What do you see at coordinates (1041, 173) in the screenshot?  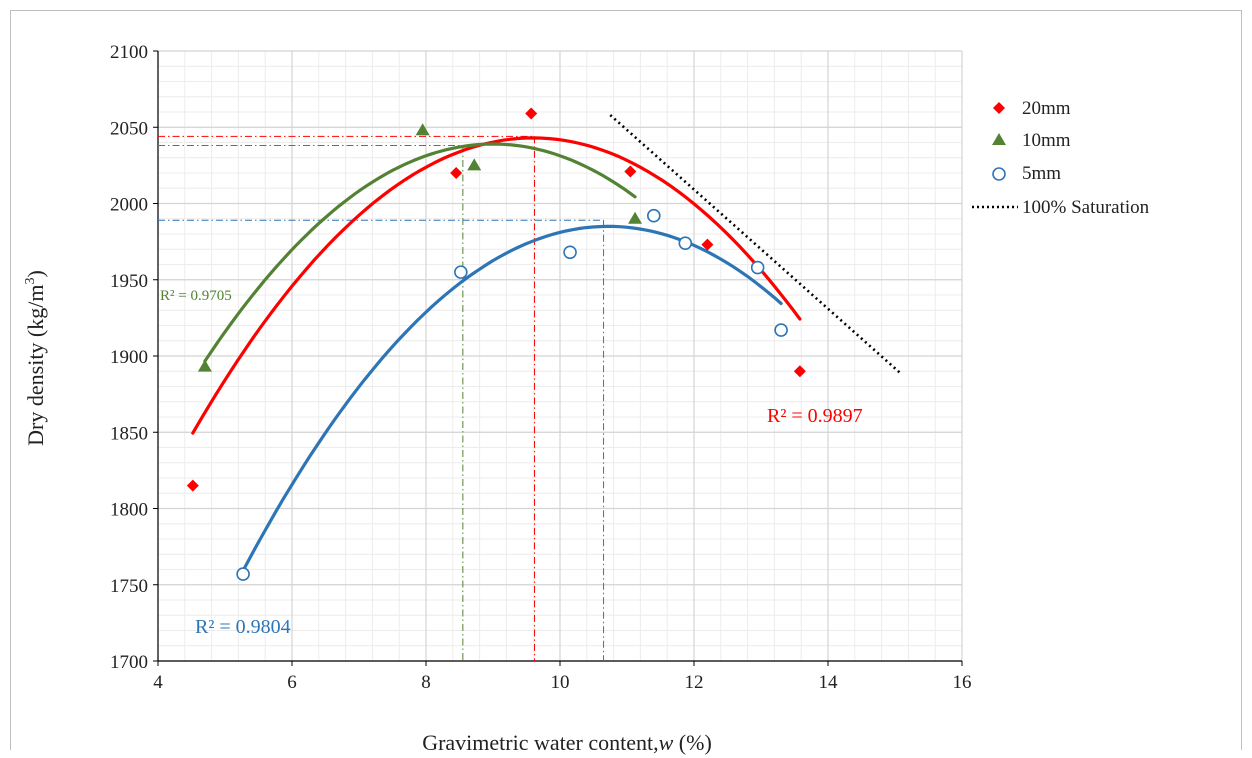 I see `legend-label-5mm: 5mm` at bounding box center [1041, 173].